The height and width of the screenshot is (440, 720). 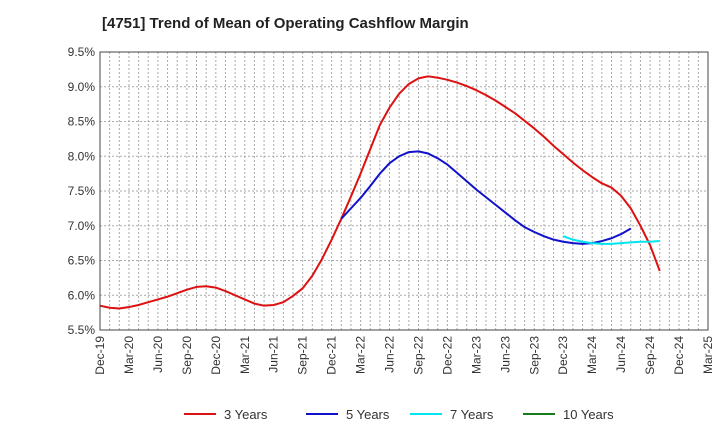 I want to click on x-tick-label: Jun-23, so click(x=505, y=354).